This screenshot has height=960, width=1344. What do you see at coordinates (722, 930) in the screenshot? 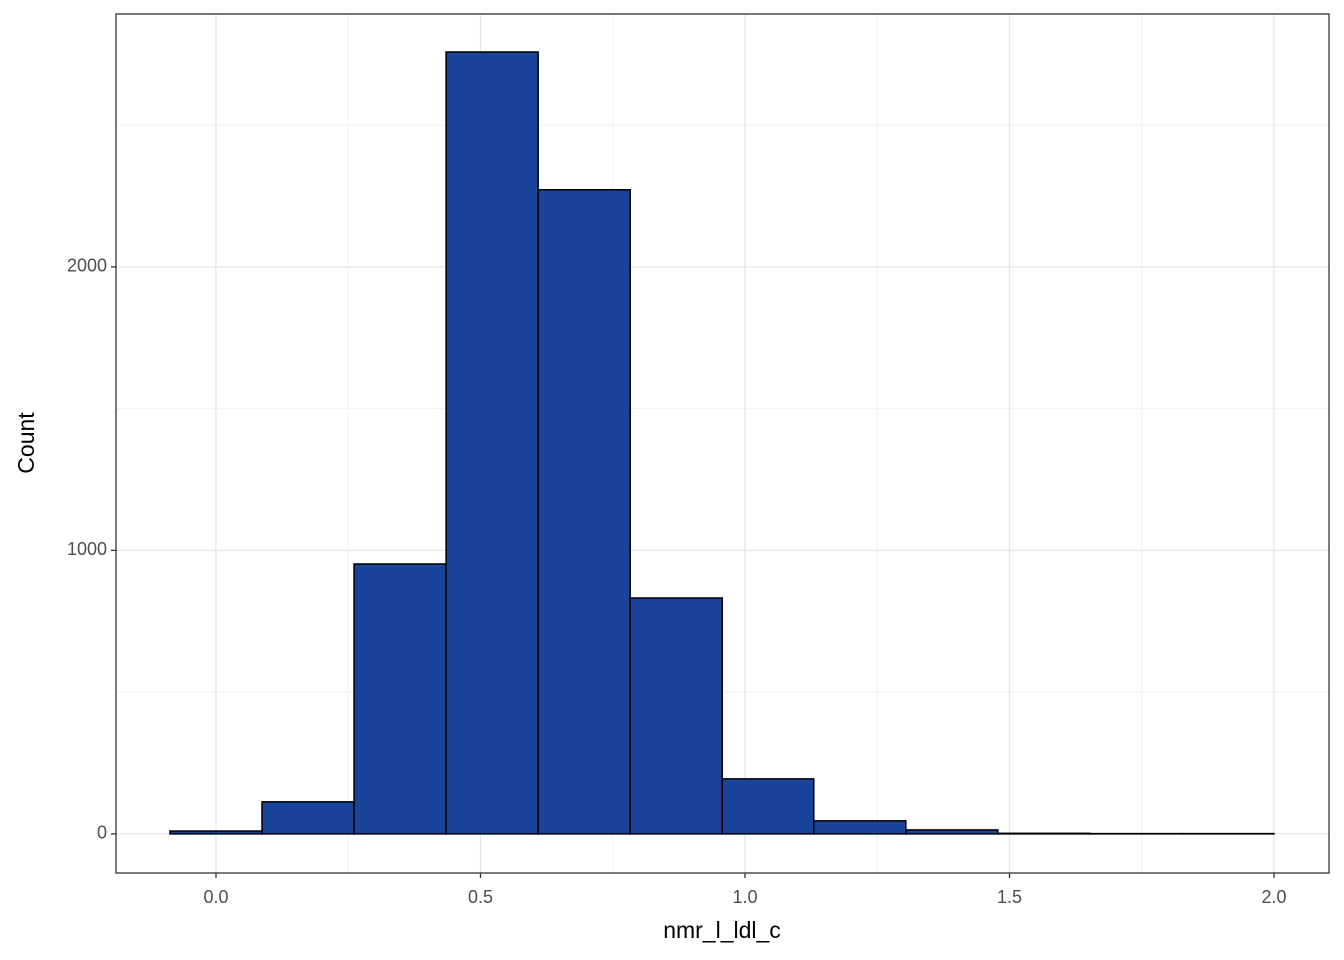
I see `x-axis-title: nmr_l_ldl_c` at bounding box center [722, 930].